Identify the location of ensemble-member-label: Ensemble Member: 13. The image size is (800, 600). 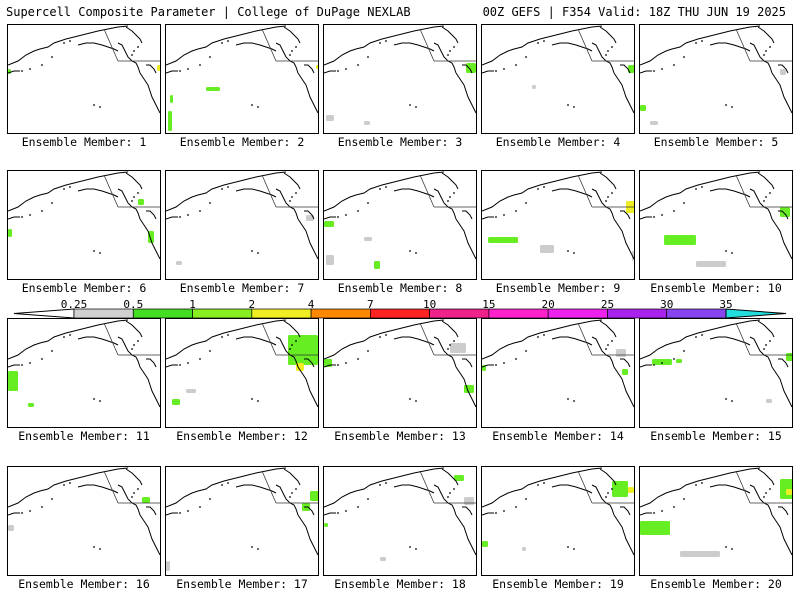
(400, 436).